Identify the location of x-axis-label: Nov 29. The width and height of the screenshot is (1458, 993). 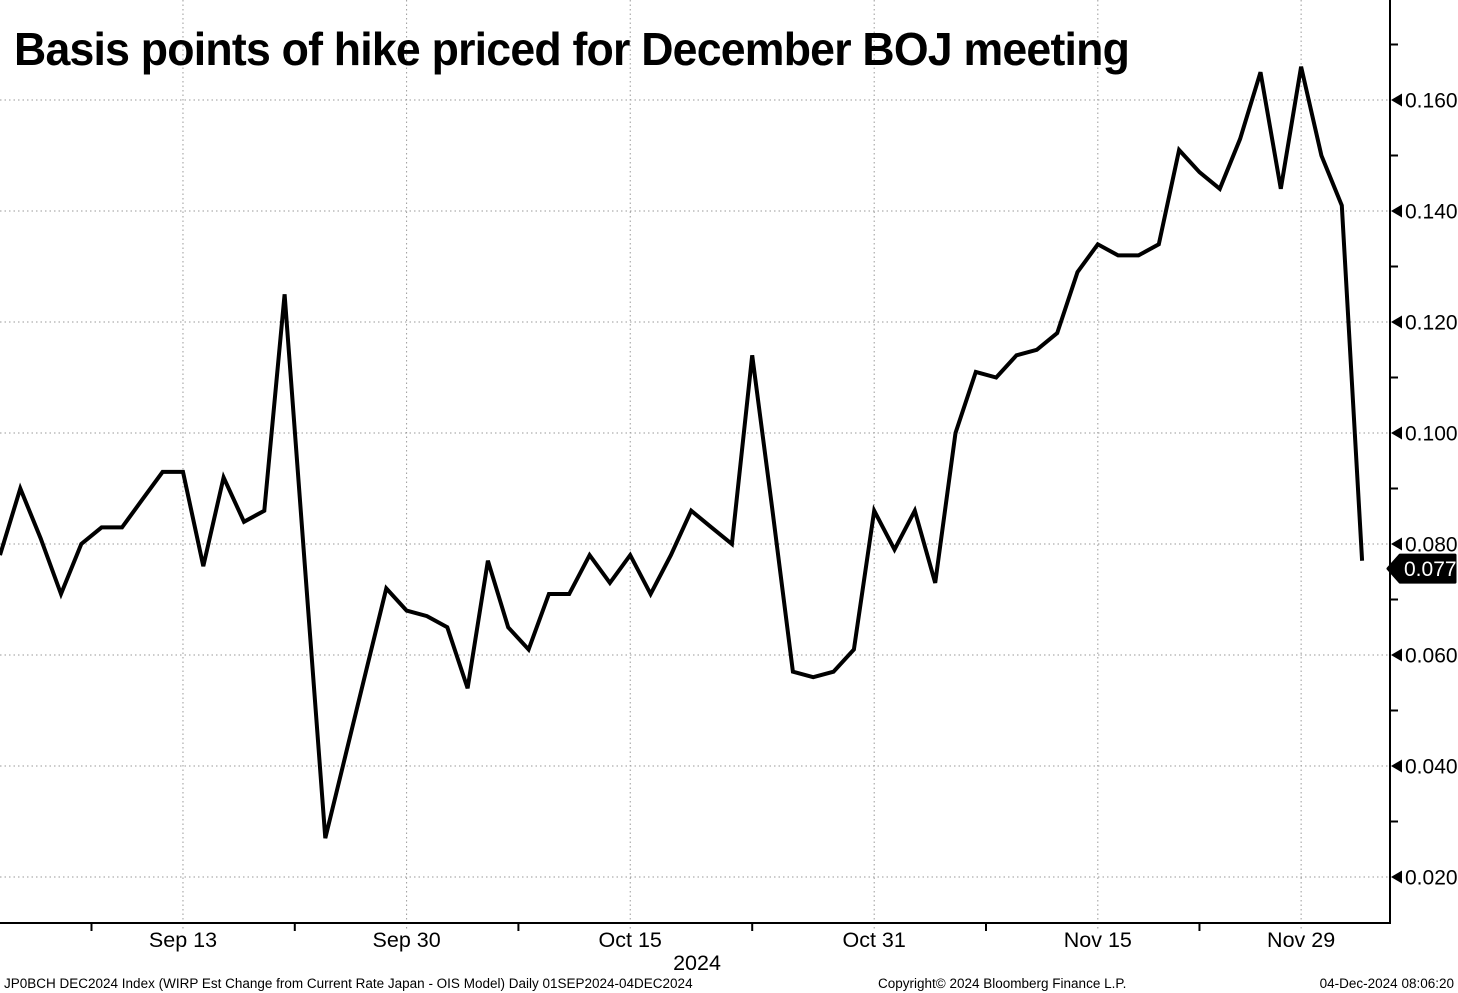
(1301, 940).